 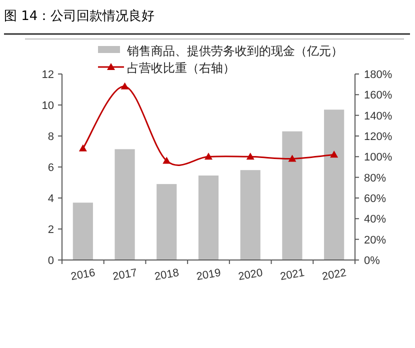 What do you see at coordinates (234, 51) in the screenshot?
I see `legend-label: 销售商品、提供劳务收到的现金（亿元）` at bounding box center [234, 51].